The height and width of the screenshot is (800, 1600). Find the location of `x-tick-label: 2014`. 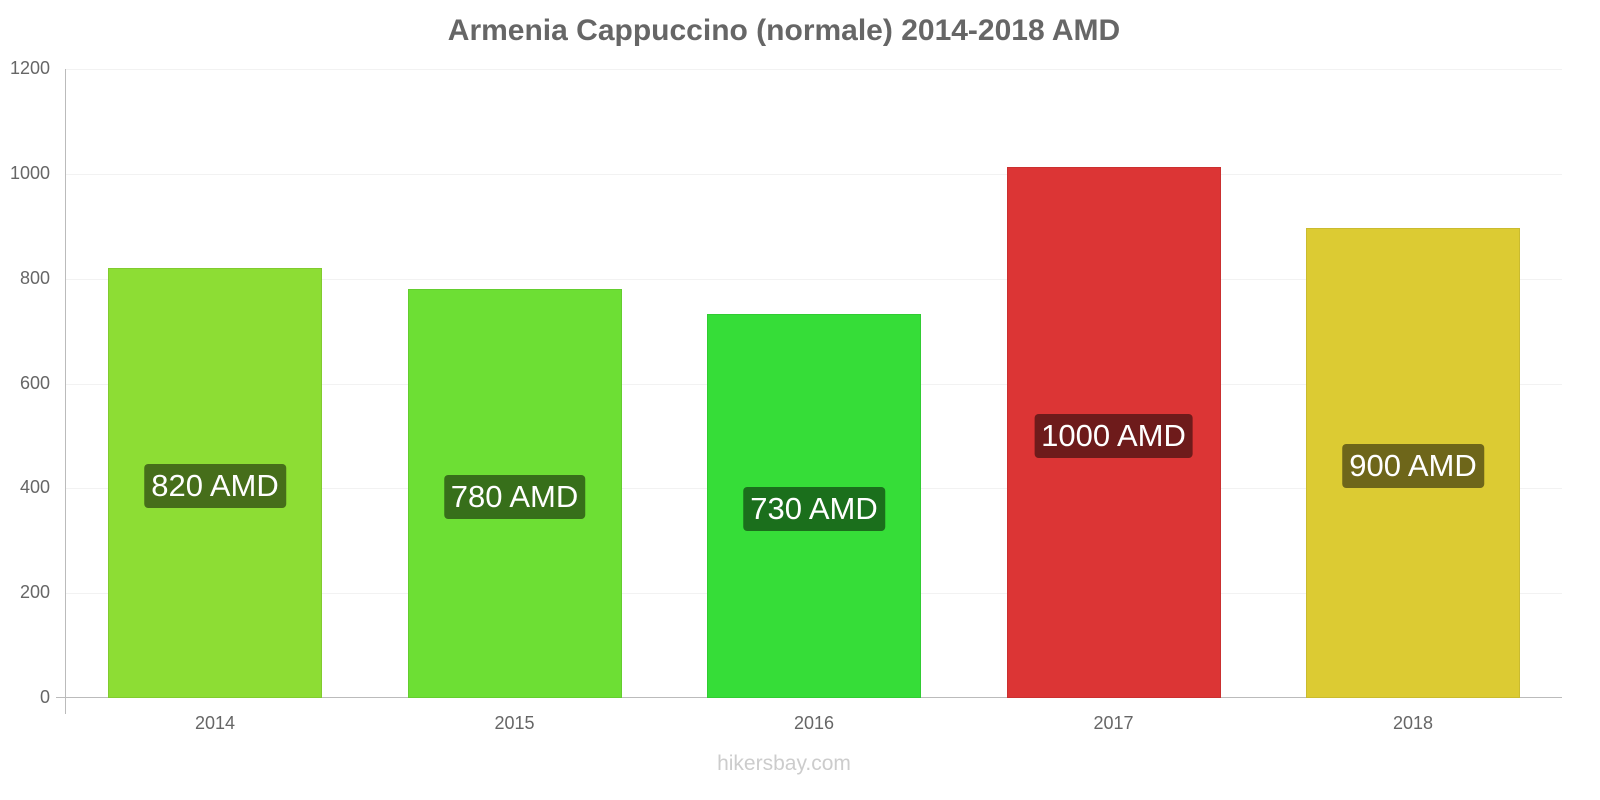

x-tick-label: 2014 is located at coordinates (215, 723).